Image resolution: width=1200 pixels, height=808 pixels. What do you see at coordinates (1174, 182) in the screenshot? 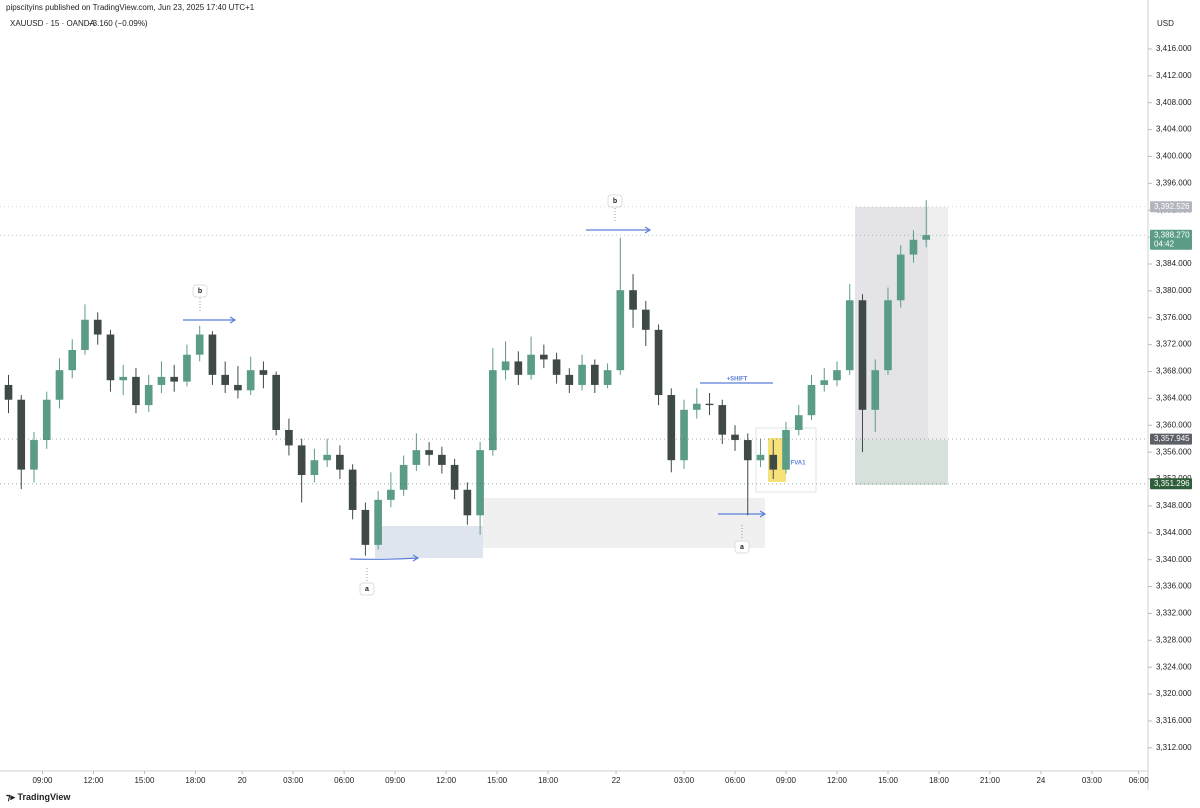
I see `y-tick-label: 3,396.000` at bounding box center [1174, 182].